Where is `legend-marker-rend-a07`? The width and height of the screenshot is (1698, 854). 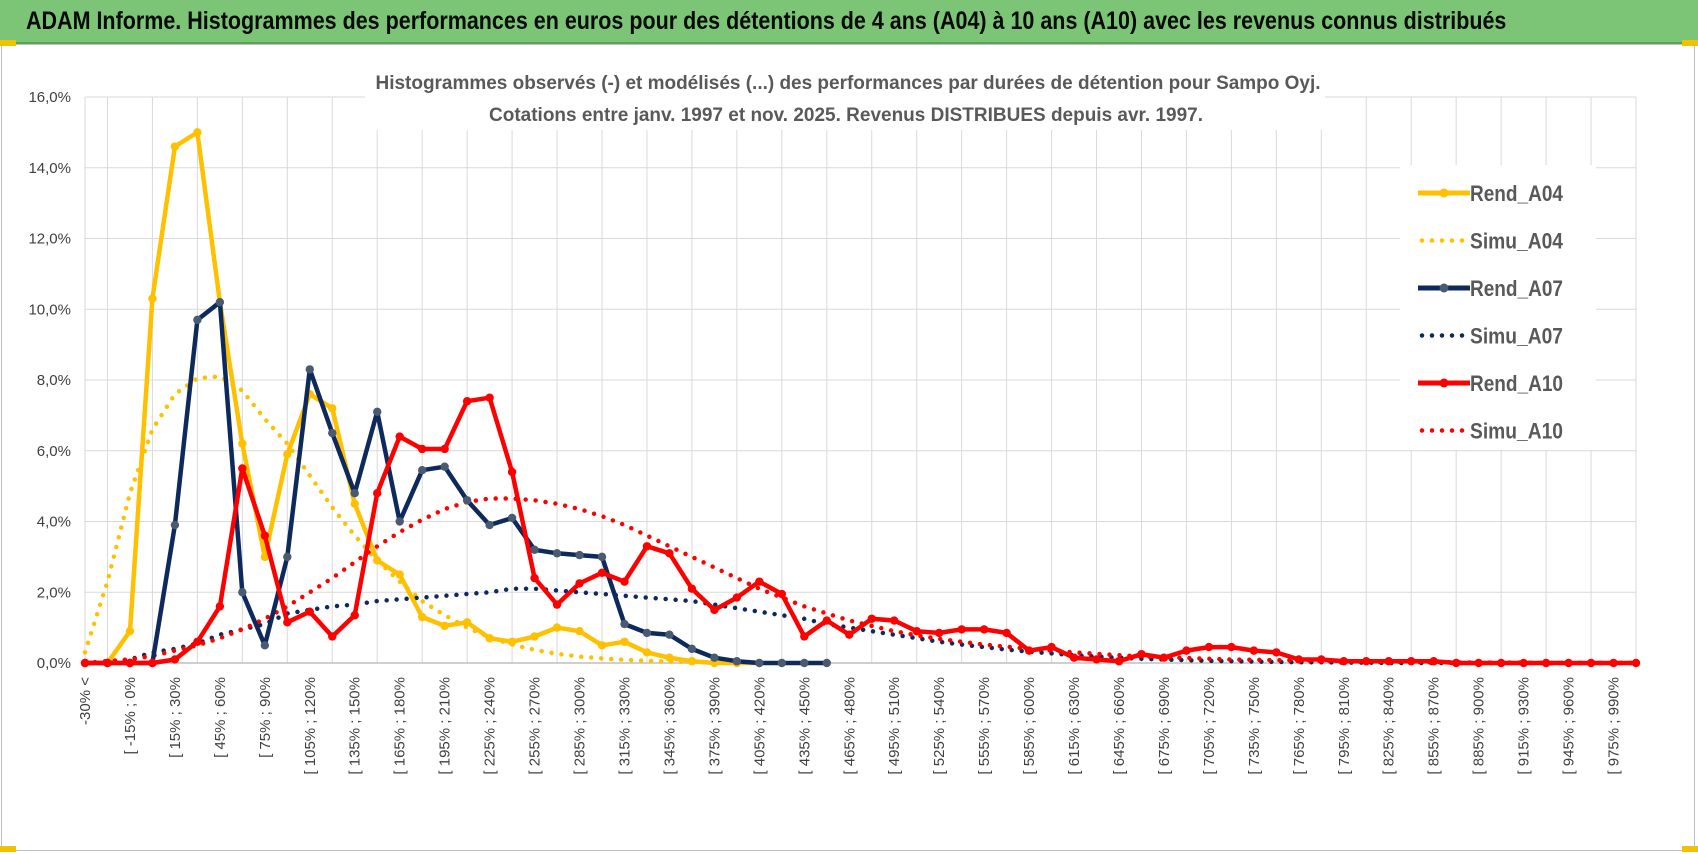 legend-marker-rend-a07 is located at coordinates (1444, 288).